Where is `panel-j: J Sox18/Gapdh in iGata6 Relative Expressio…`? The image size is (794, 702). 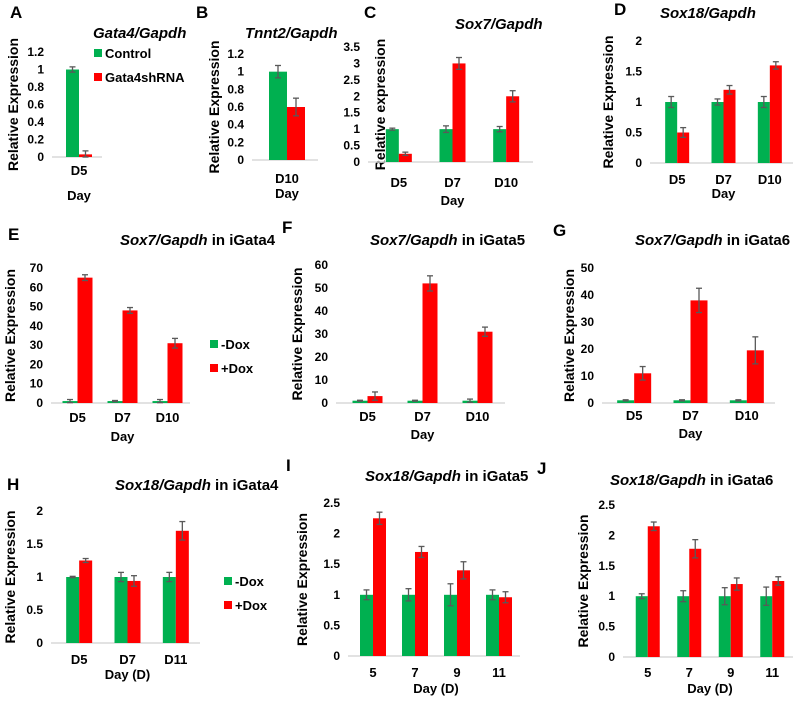
panel-j: J Sox18/Gapdh in iGata6 Relative Expressio… is located at coordinates (665, 577).